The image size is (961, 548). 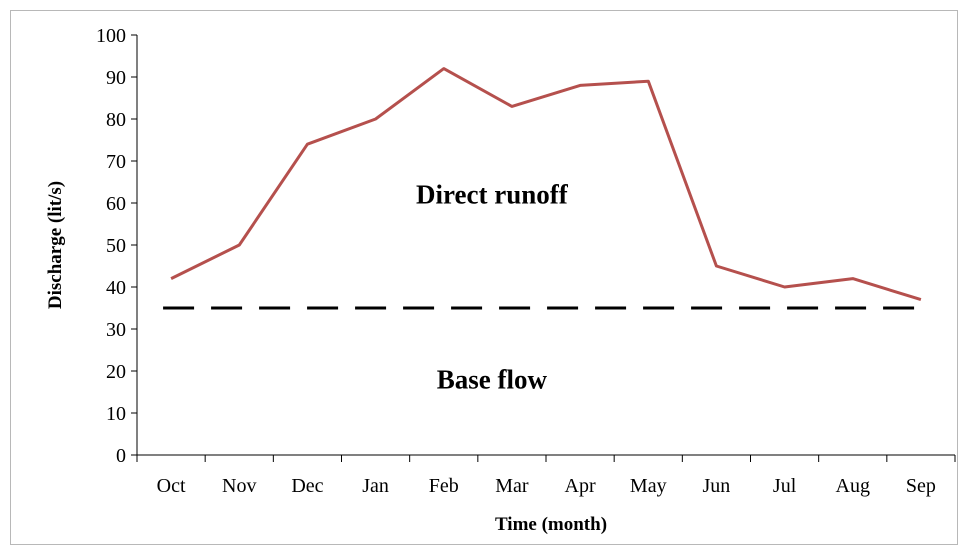 I want to click on x-axis-ticks: Oct Nov Dec Jan Feb Mar Apr May Jun Jul Aug Sep, so click(x=546, y=476).